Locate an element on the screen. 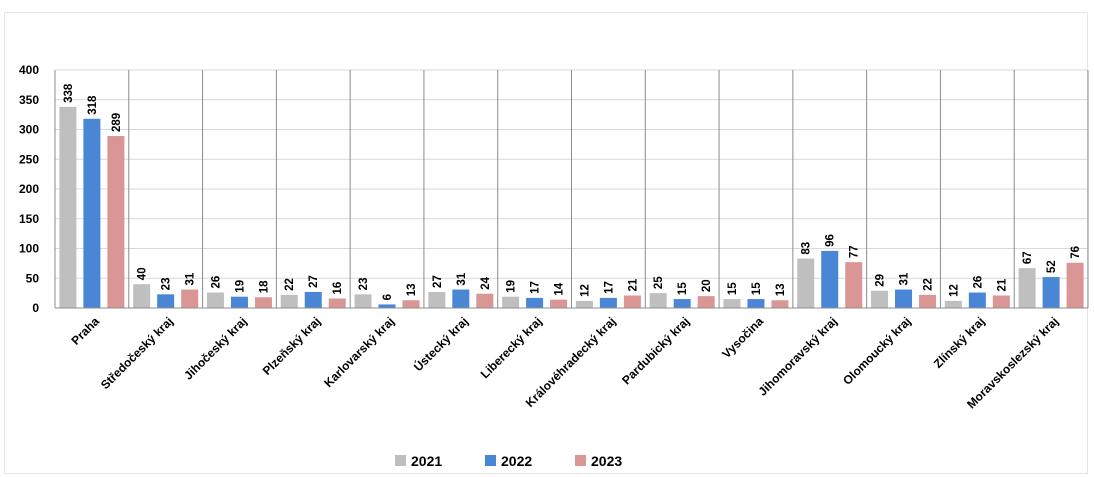 The width and height of the screenshot is (1094, 477). legend-label: 2021 is located at coordinates (426, 461).